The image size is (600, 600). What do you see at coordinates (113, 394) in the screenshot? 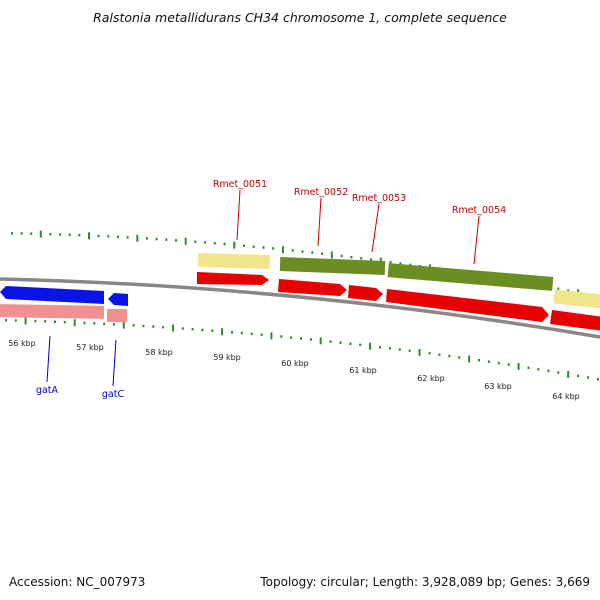
I see `gene-label-gatc: gatC` at bounding box center [113, 394].